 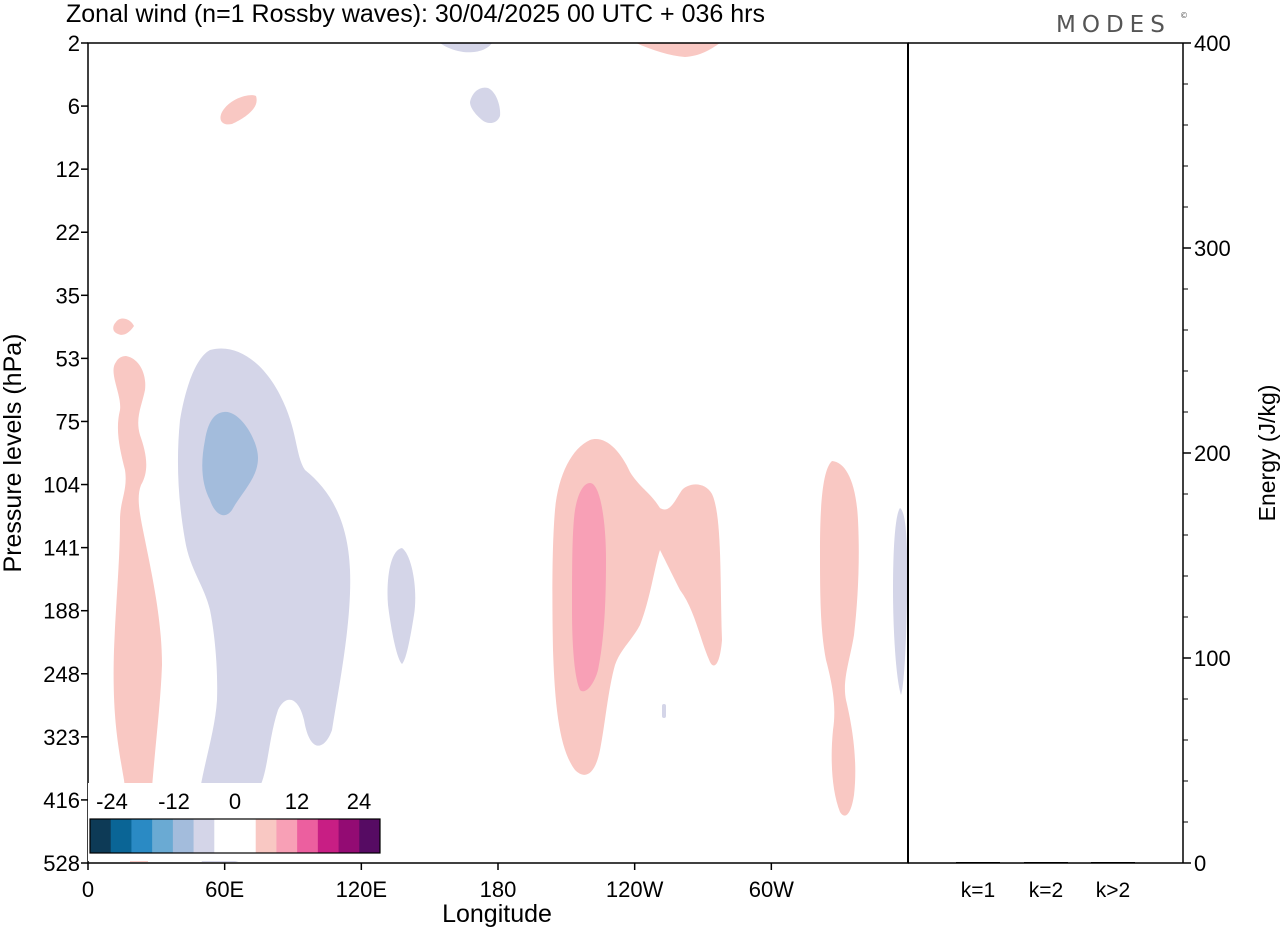 What do you see at coordinates (1267, 453) in the screenshot?
I see `energy-axis-title: Energy (J/kg)` at bounding box center [1267, 453].